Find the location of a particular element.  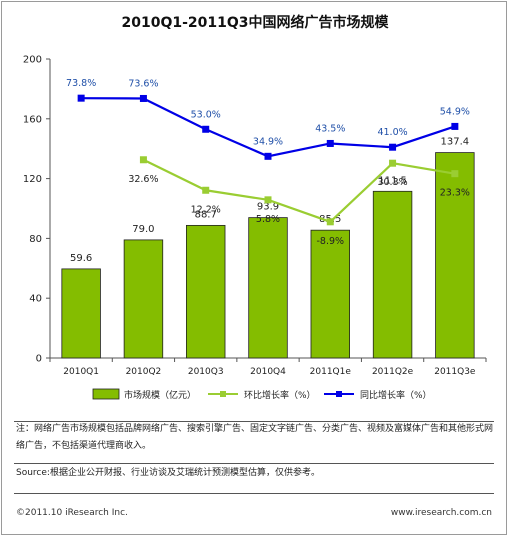

y-tick-label: 160 is located at coordinates (32, 119).